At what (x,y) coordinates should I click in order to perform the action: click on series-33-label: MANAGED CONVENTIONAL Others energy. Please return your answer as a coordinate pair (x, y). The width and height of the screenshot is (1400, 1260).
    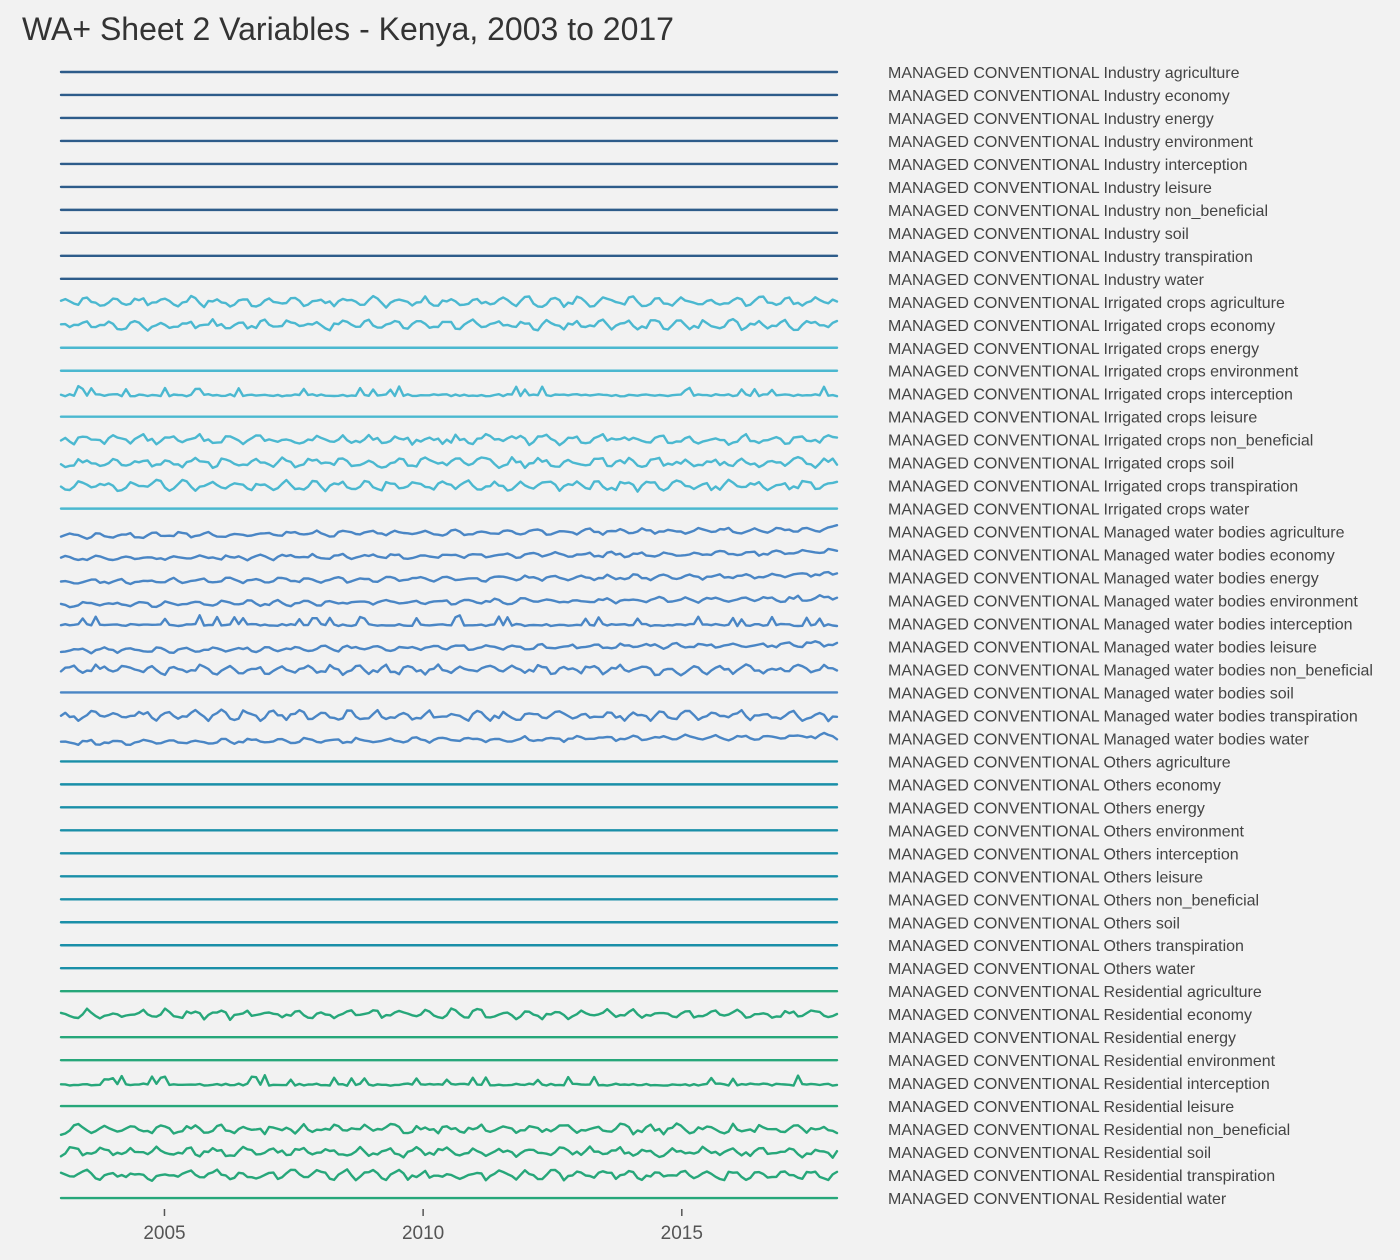
    Looking at the image, I should click on (1046, 808).